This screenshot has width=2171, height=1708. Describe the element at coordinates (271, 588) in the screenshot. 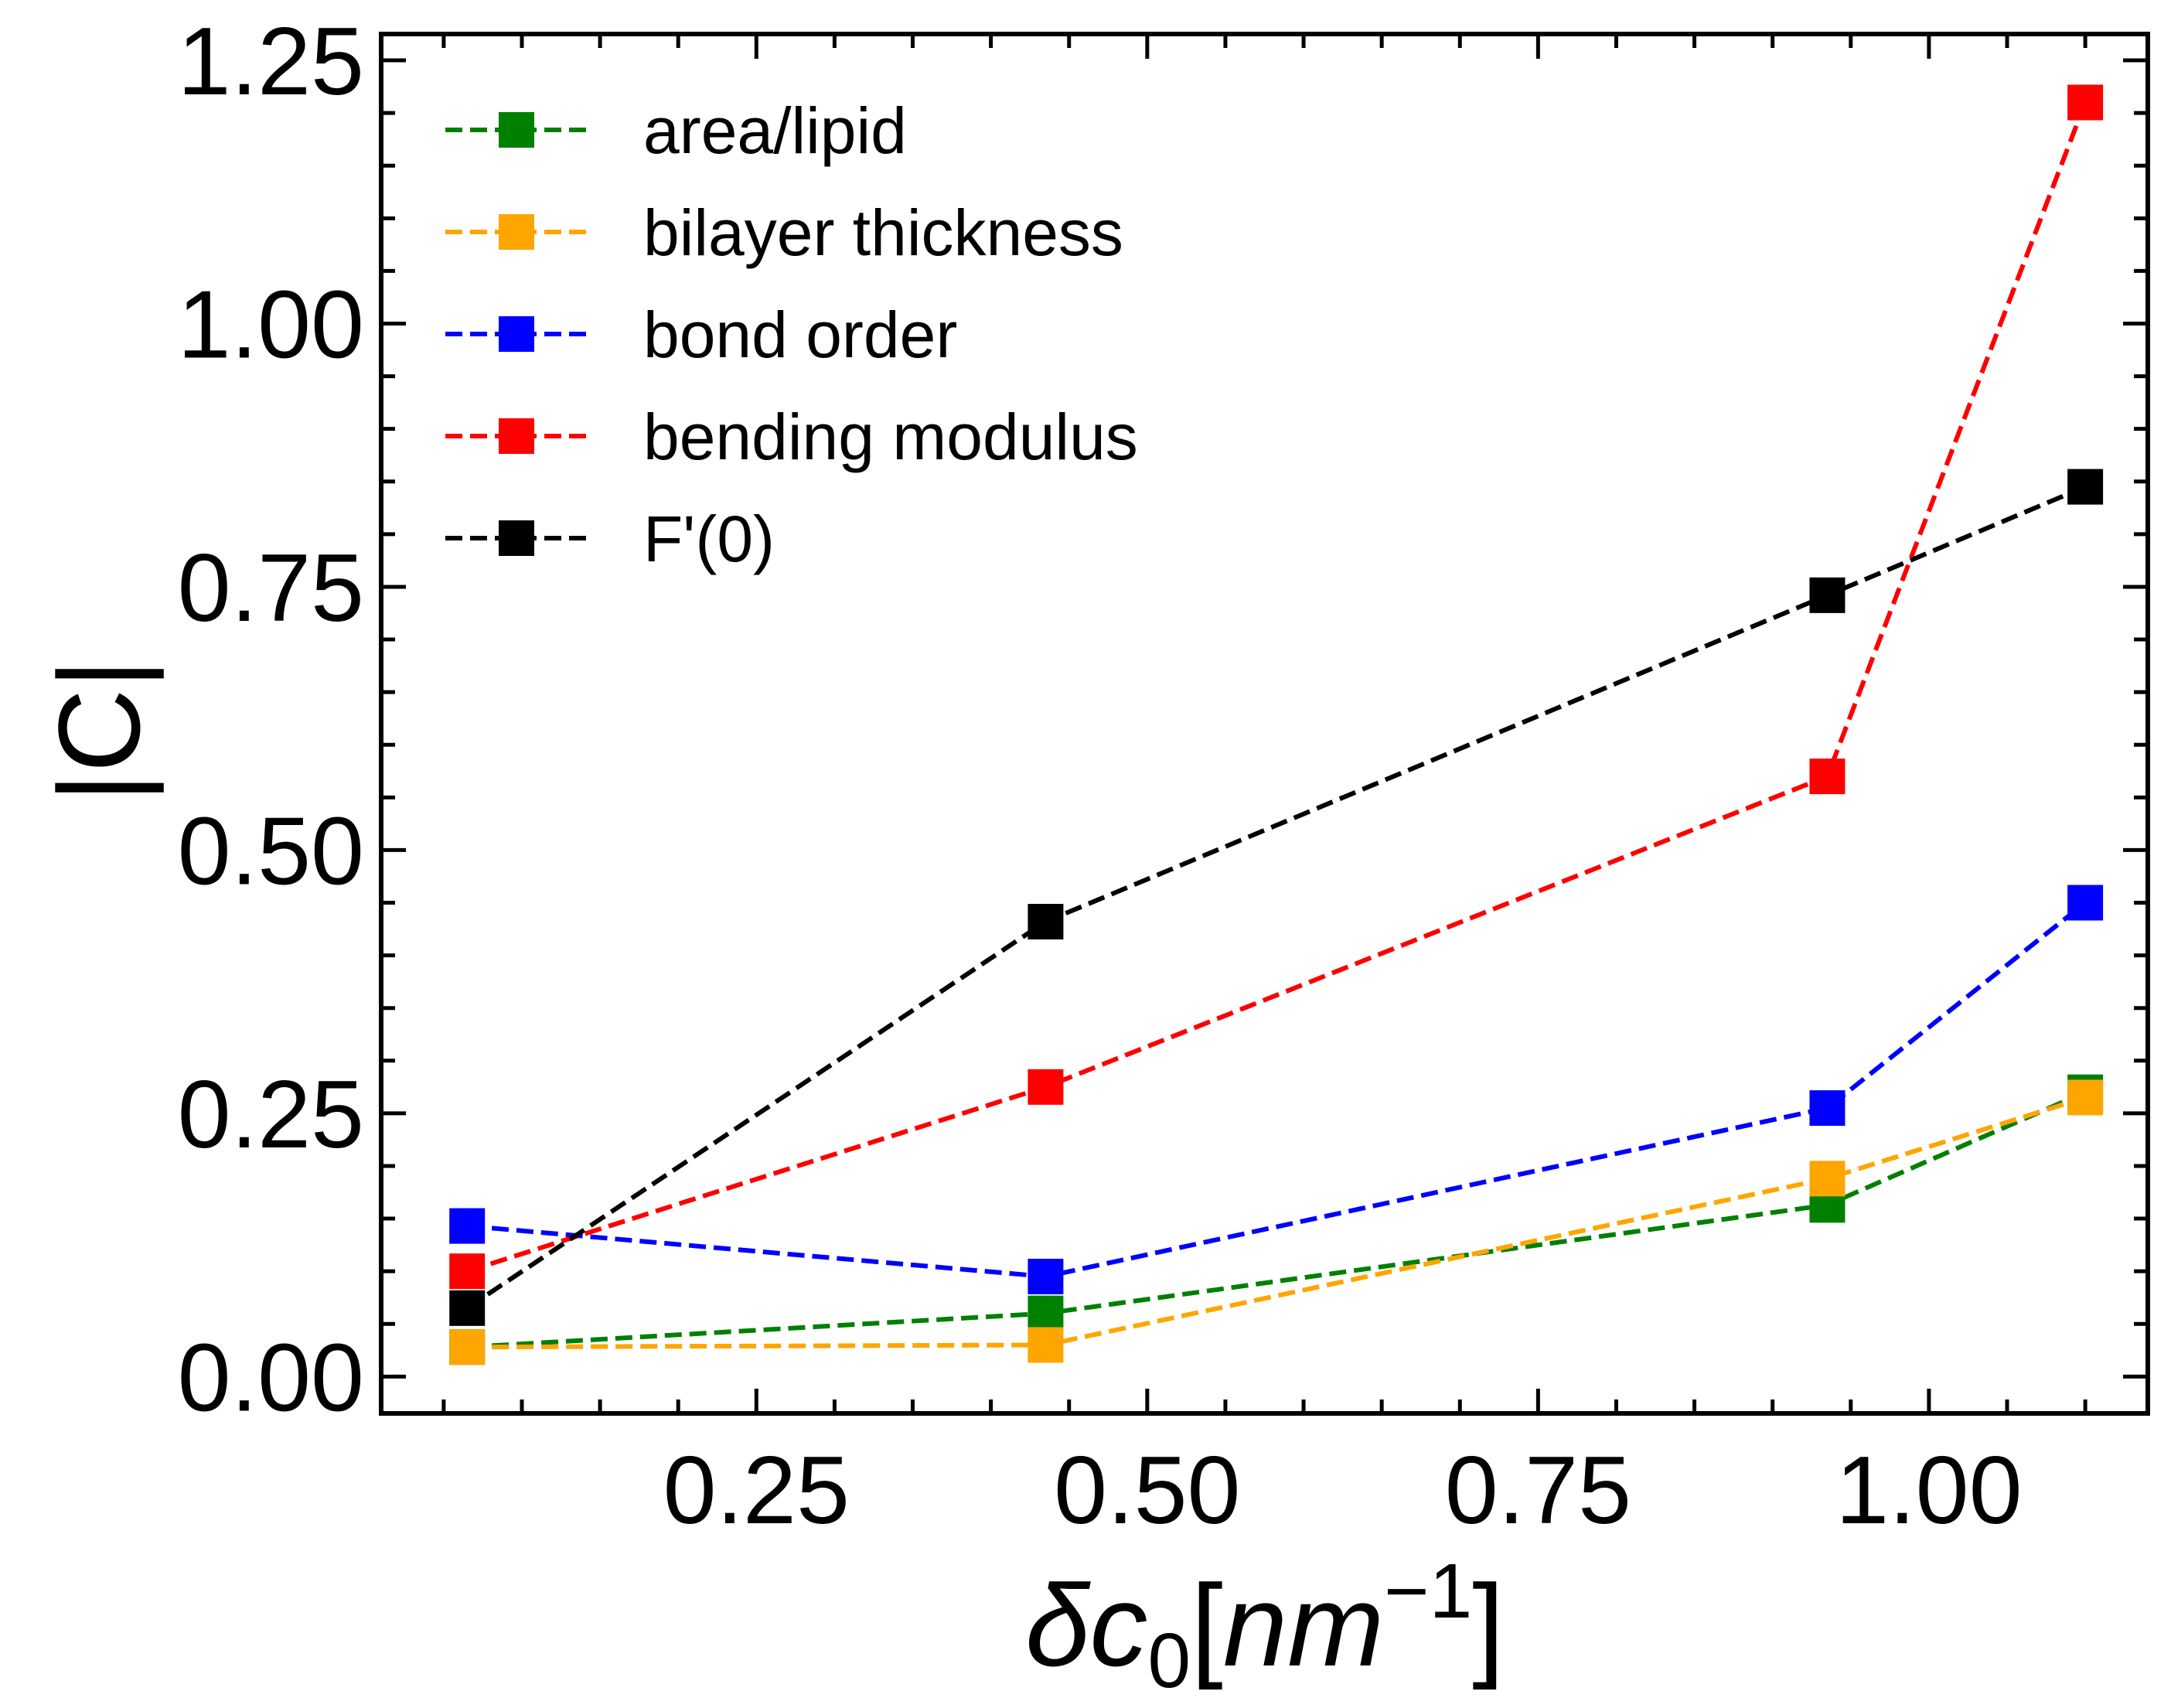

I see `y-tick-label: 0.75` at that location.